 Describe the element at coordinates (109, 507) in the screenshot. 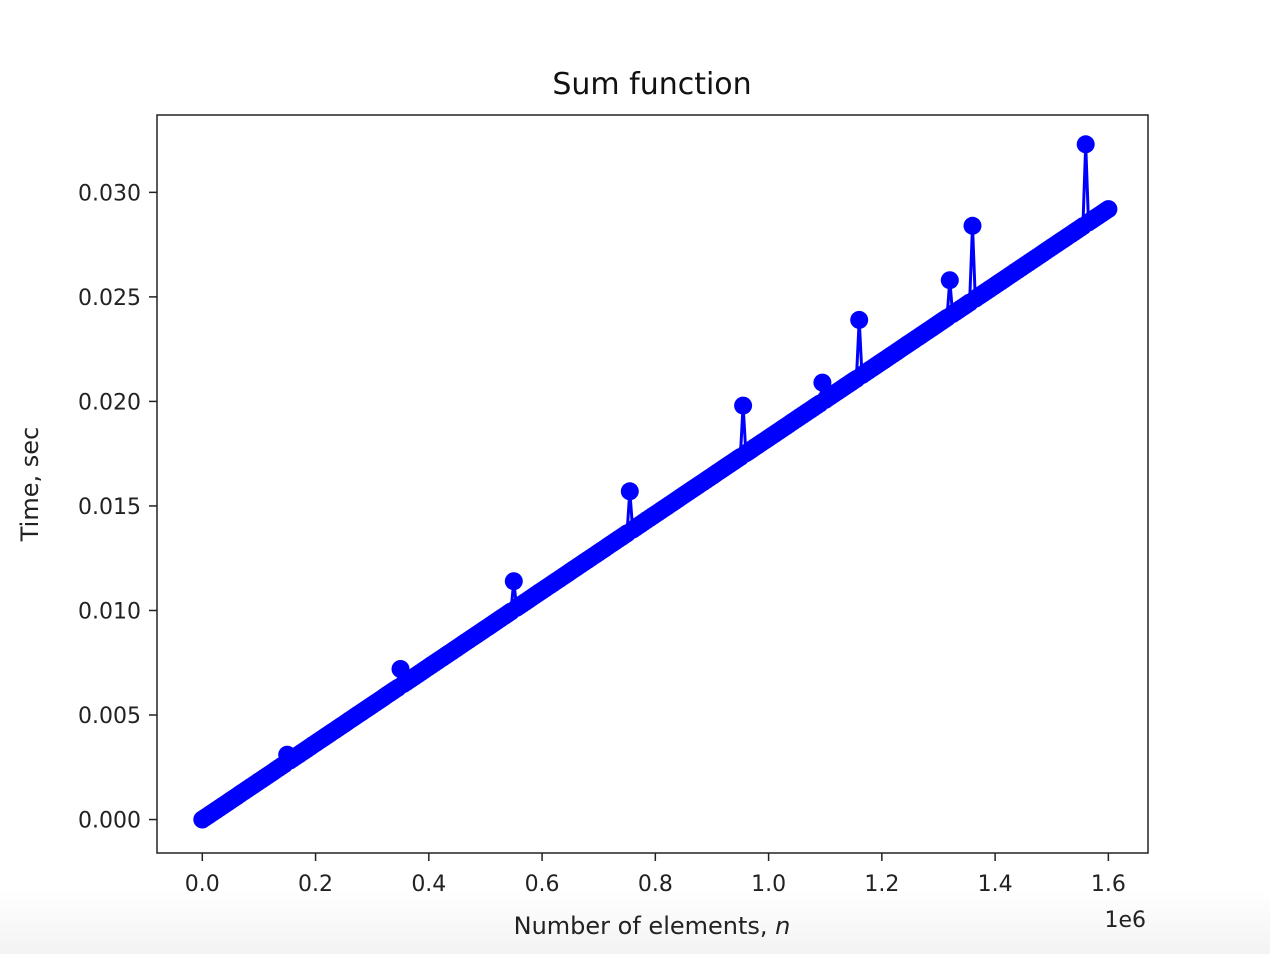

I see `y-tick-label: 0.015` at that location.